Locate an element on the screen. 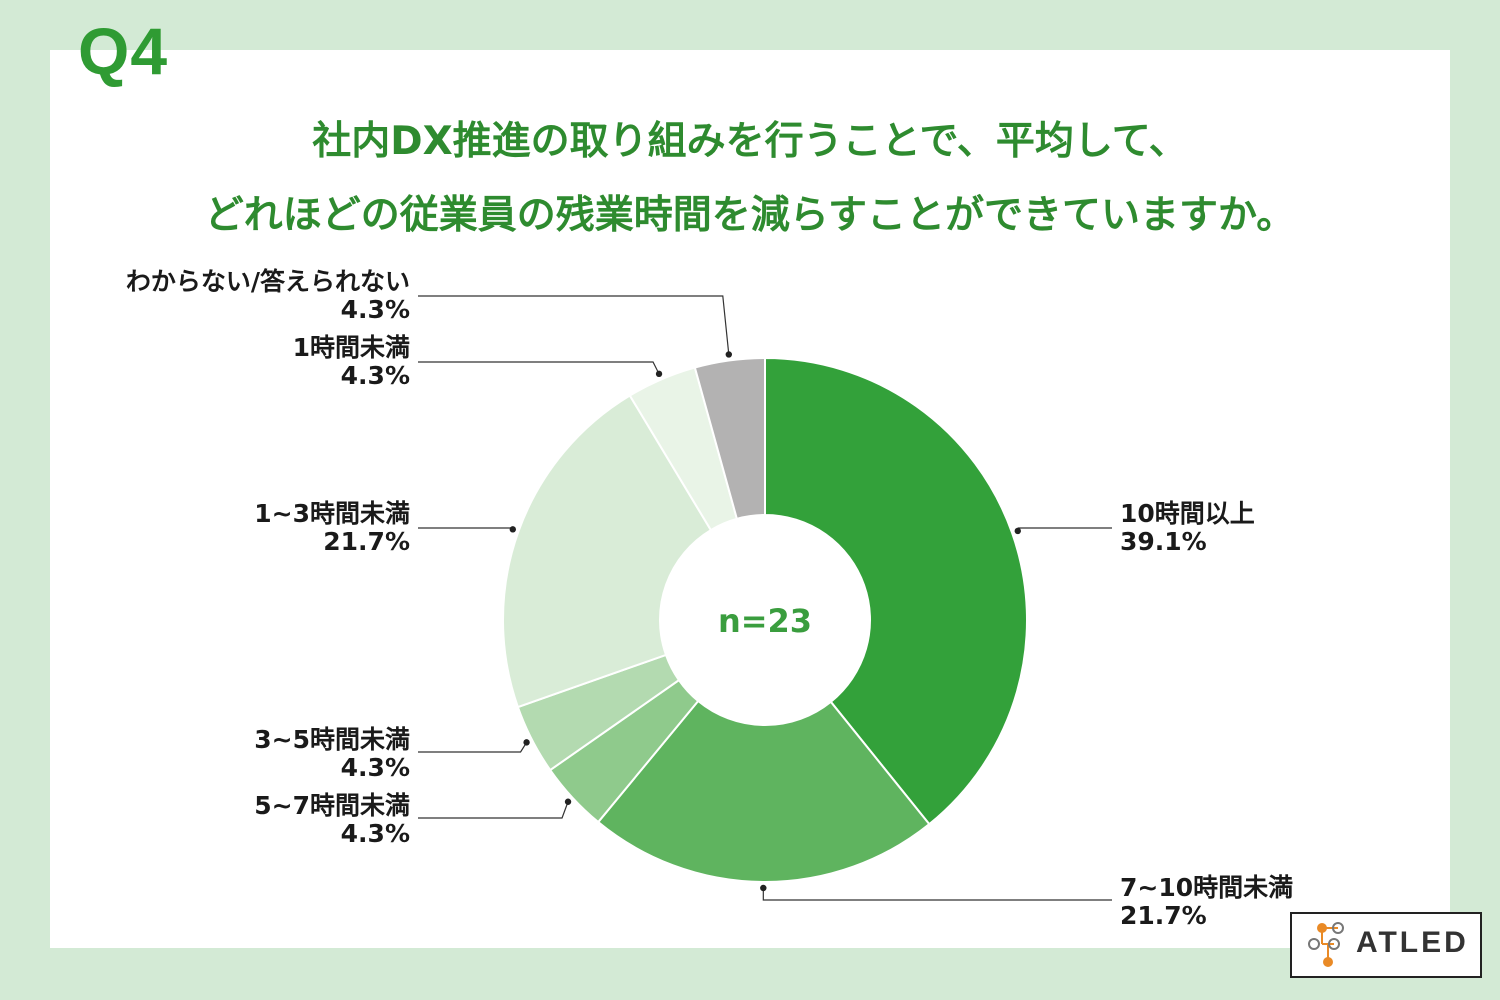  sample-size-label: n=23 is located at coordinates (765, 621).